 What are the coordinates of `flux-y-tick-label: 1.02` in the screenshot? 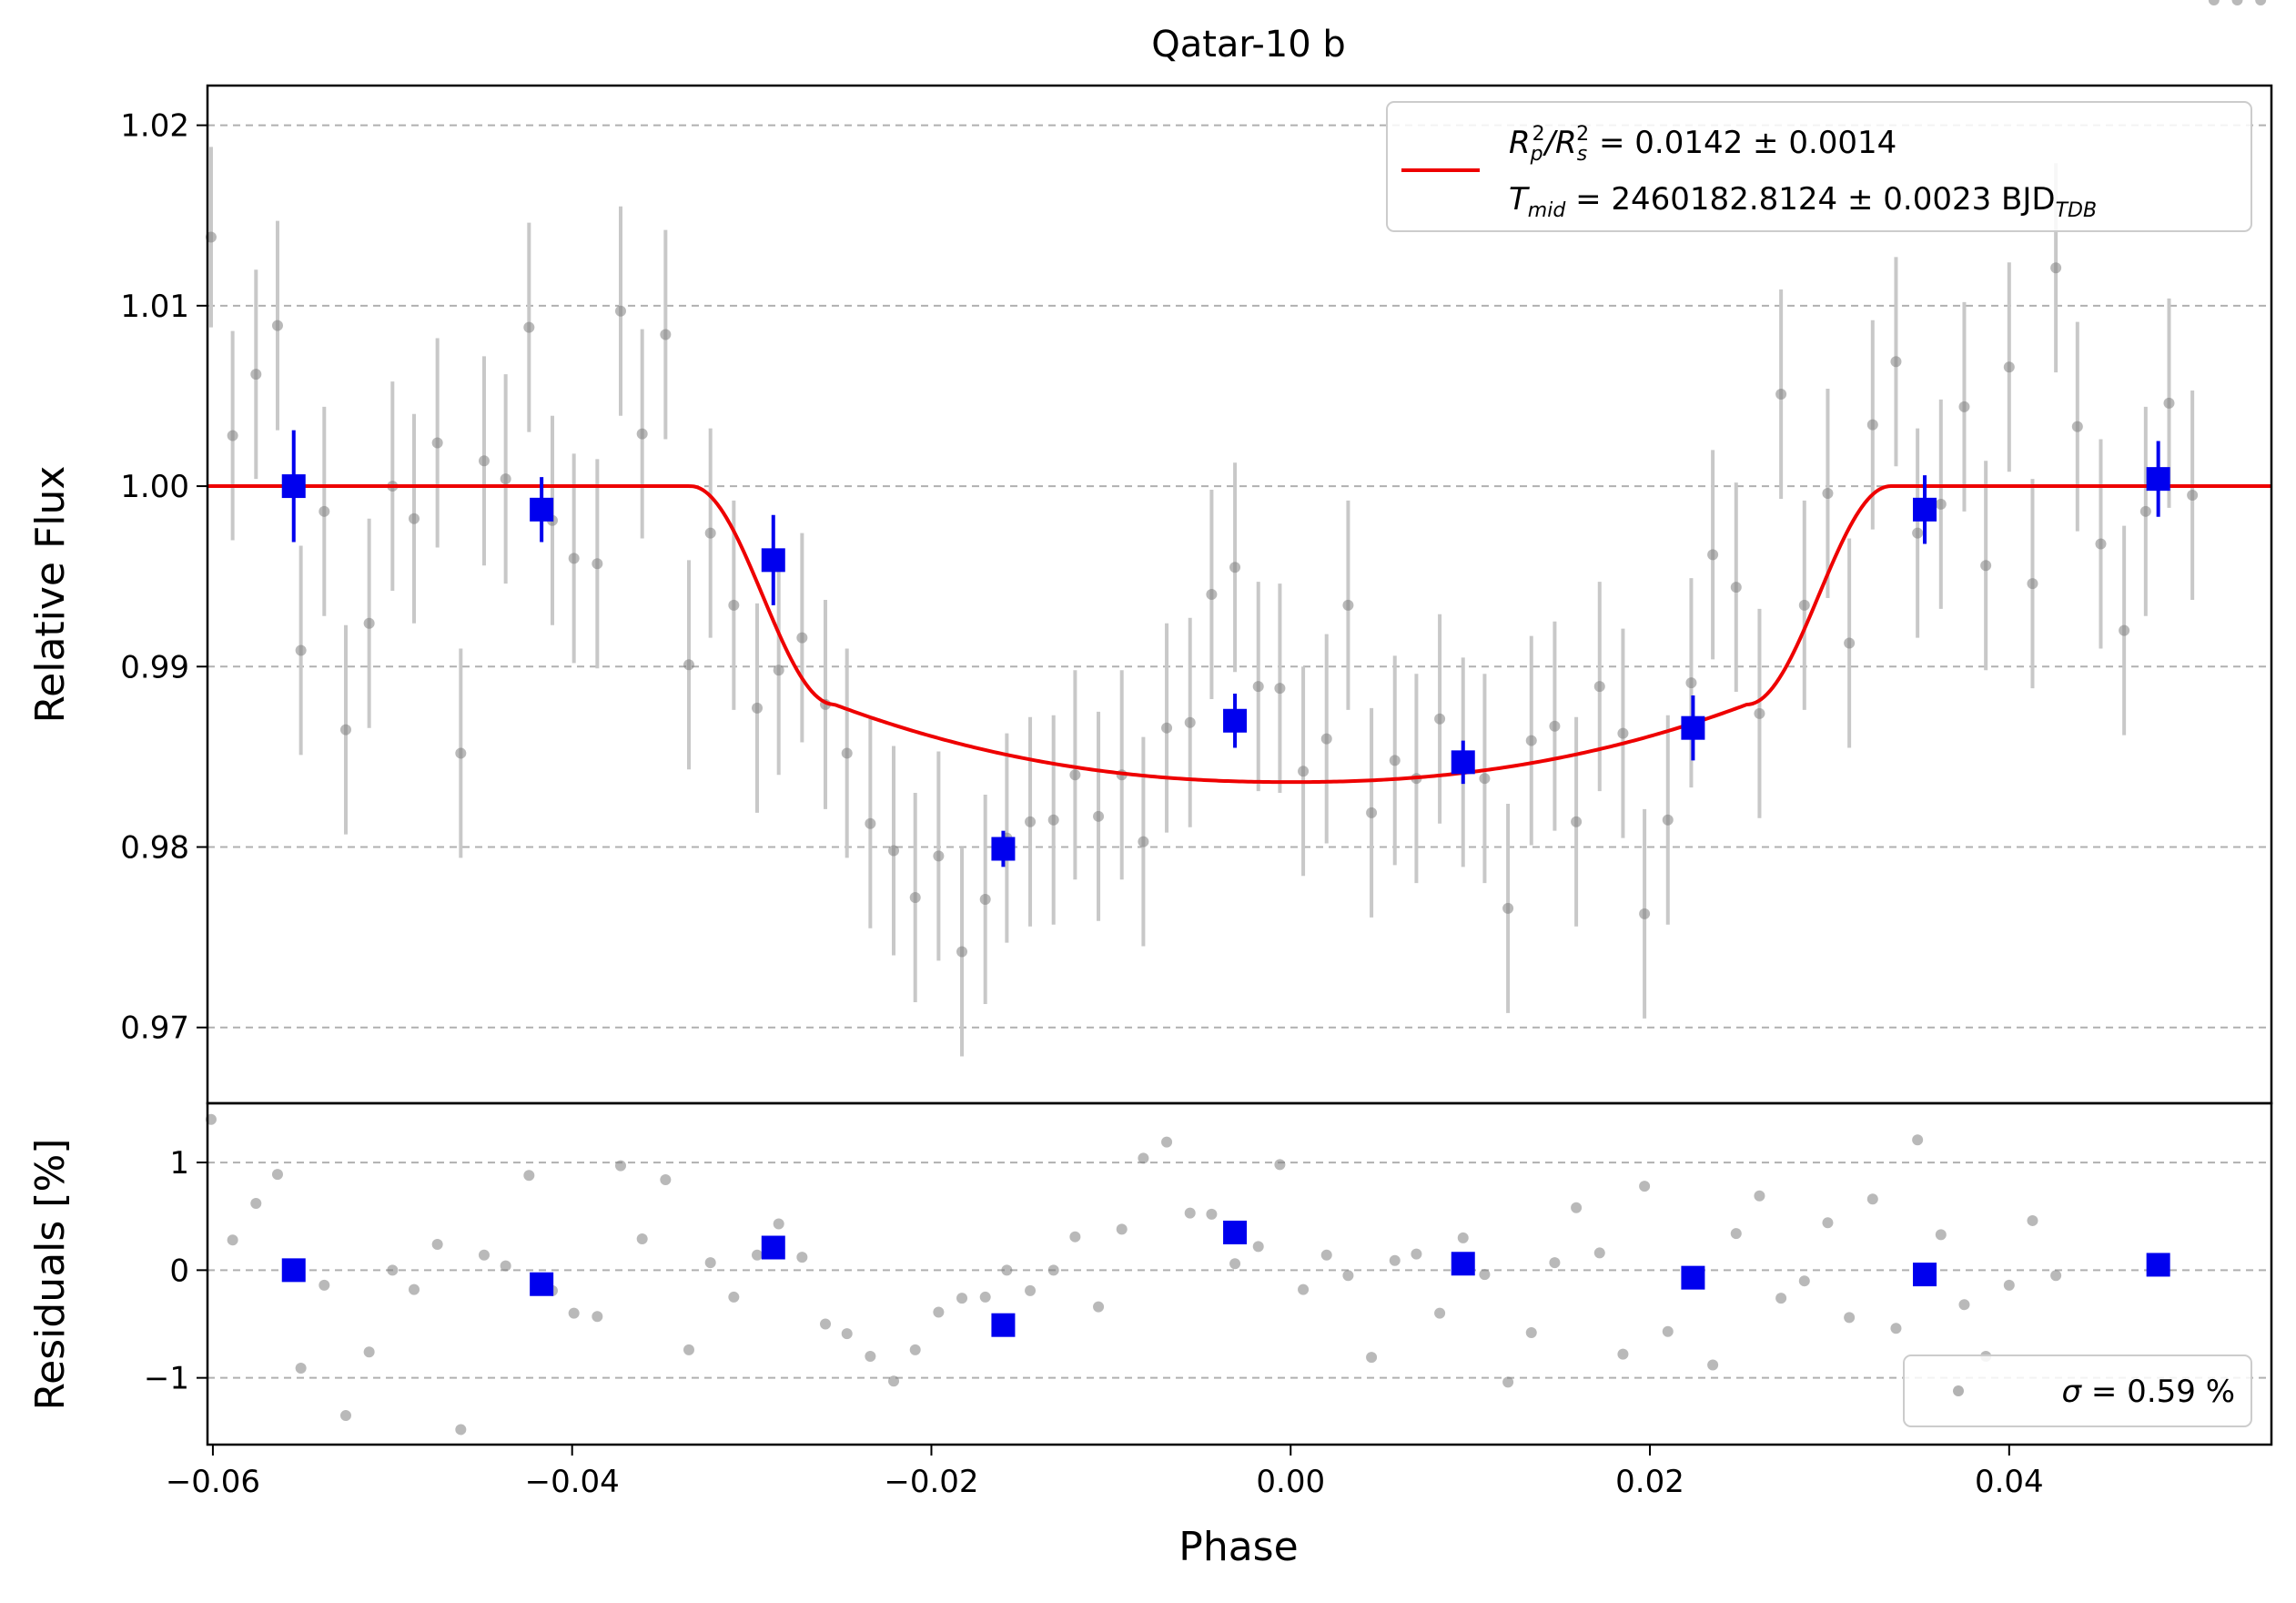 It's located at (155, 126).